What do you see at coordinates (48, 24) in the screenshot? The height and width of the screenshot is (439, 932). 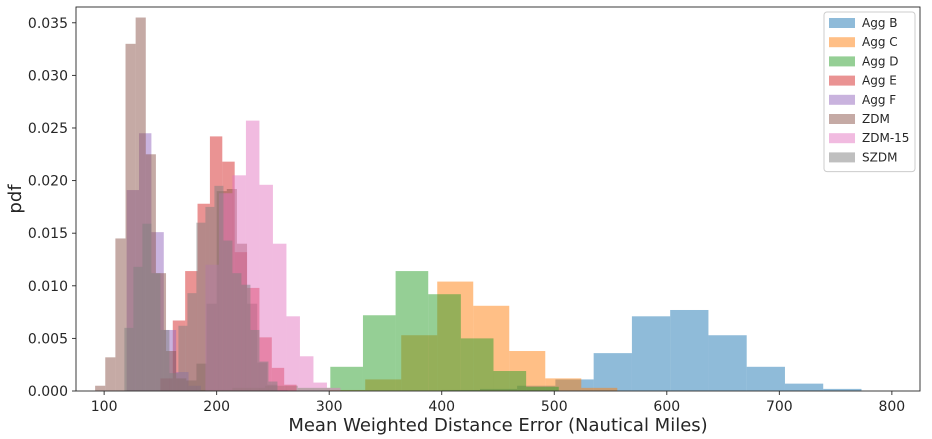 I see `y-tick-label: 0.035` at bounding box center [48, 24].